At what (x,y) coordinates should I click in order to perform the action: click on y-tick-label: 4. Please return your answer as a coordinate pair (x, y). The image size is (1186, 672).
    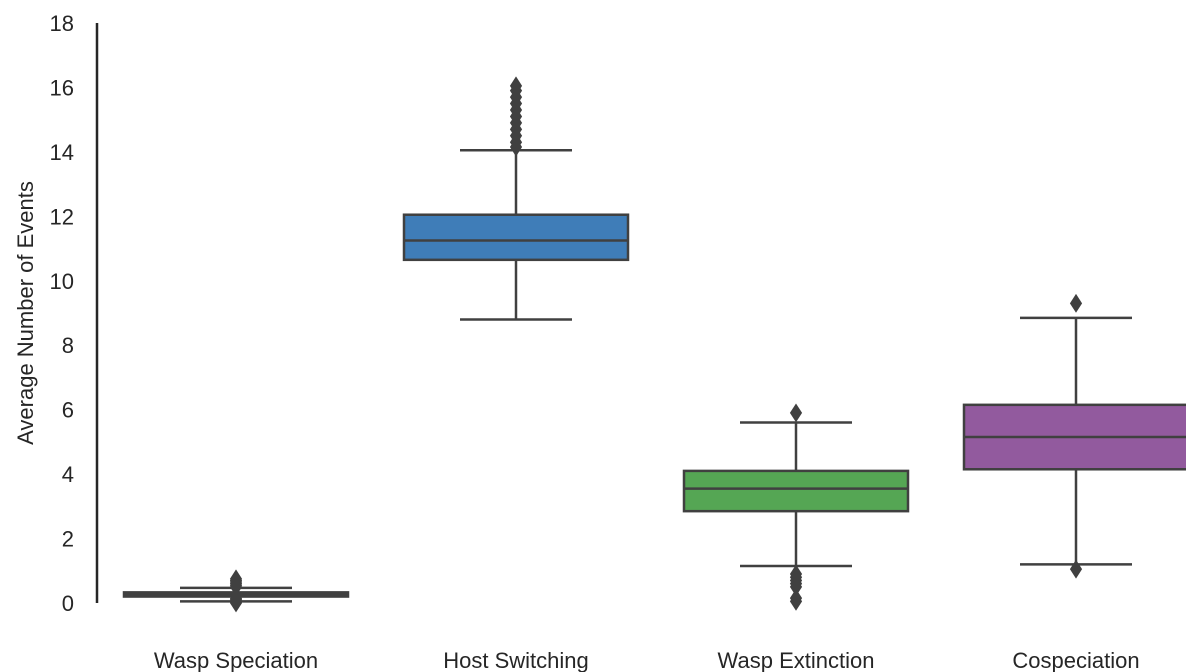
    Looking at the image, I should click on (68, 474).